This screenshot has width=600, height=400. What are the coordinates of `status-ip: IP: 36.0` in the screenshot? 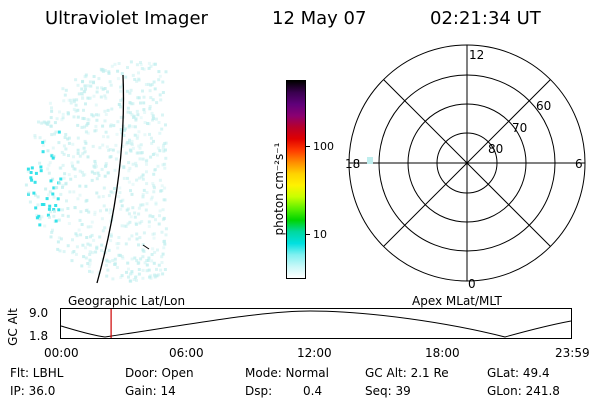 It's located at (33, 391).